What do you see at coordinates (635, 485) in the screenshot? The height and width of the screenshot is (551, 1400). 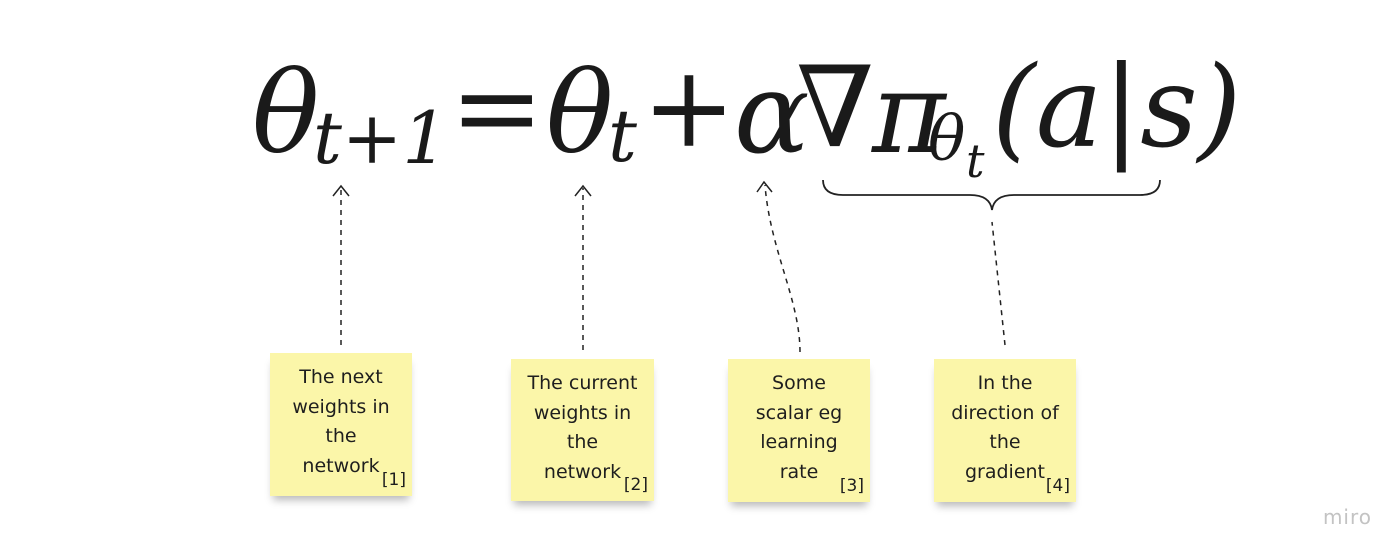 I see `sticky-note-ref: [2]` at bounding box center [635, 485].